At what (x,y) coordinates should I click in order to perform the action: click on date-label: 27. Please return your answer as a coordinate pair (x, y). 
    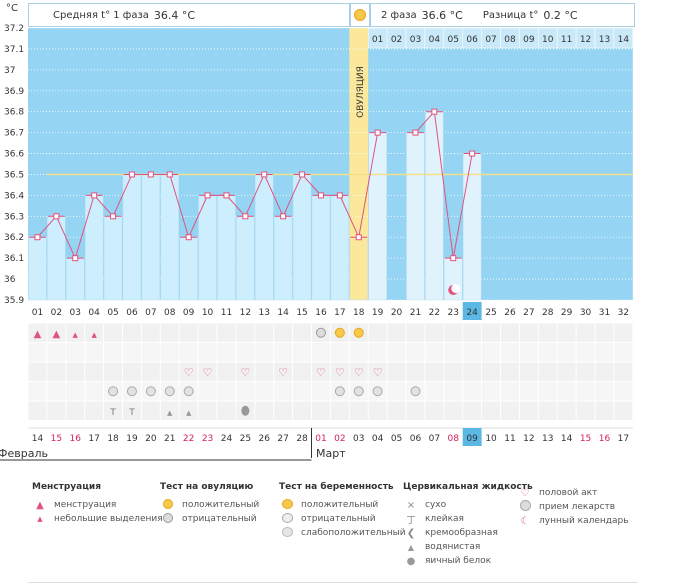
    Looking at the image, I should click on (282, 439).